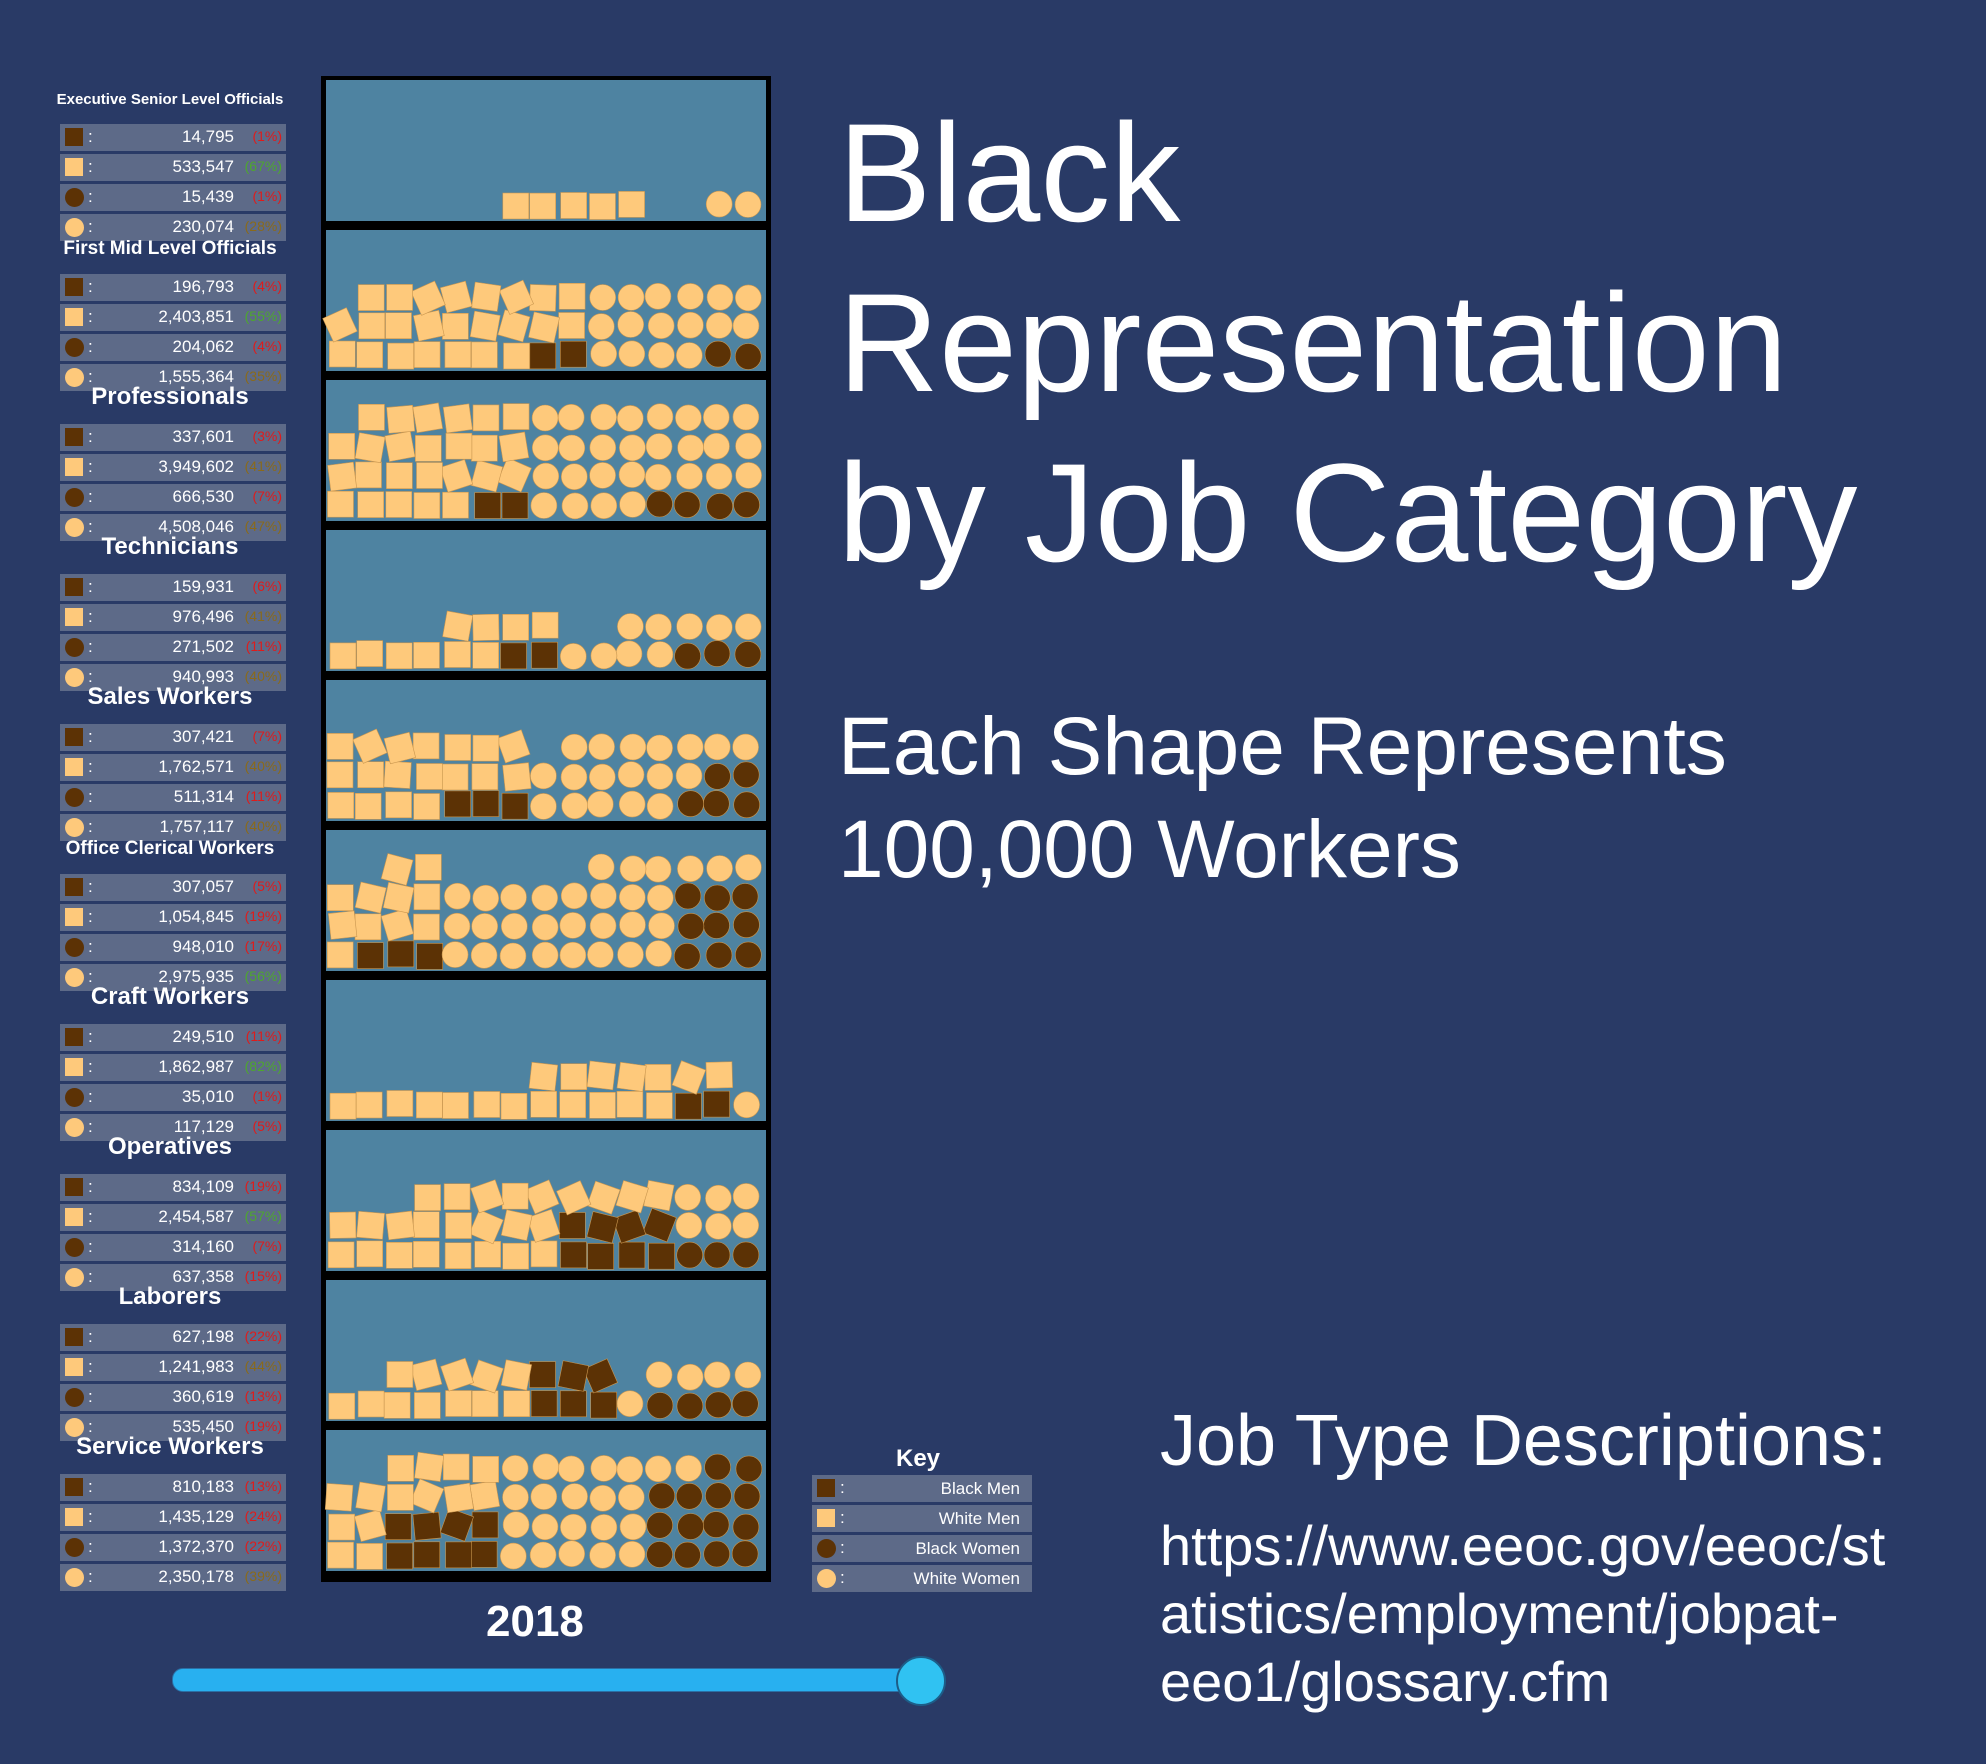 The height and width of the screenshot is (1764, 1986). What do you see at coordinates (535, 1621) in the screenshot?
I see `year-label: 2018` at bounding box center [535, 1621].